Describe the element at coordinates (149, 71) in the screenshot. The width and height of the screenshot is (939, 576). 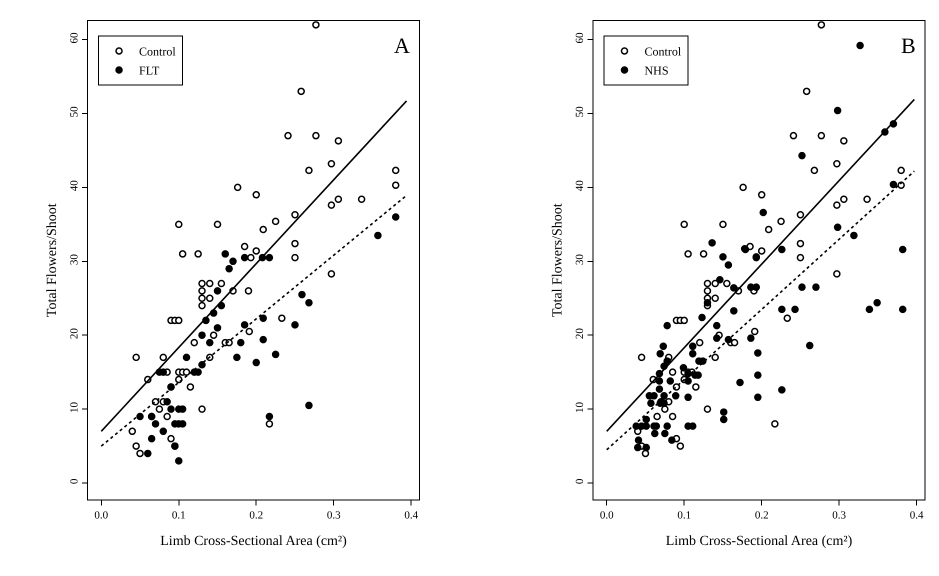
I see `legend-label: FLT` at that location.